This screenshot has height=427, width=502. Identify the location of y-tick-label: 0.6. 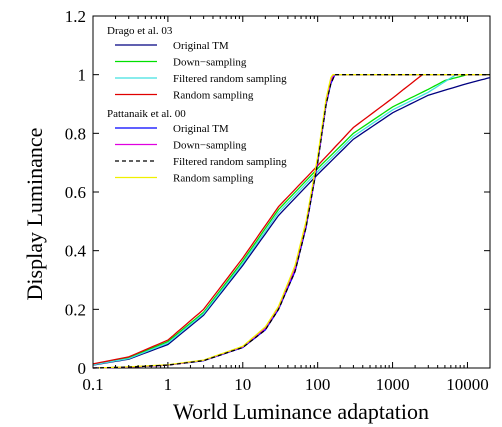
(75, 192).